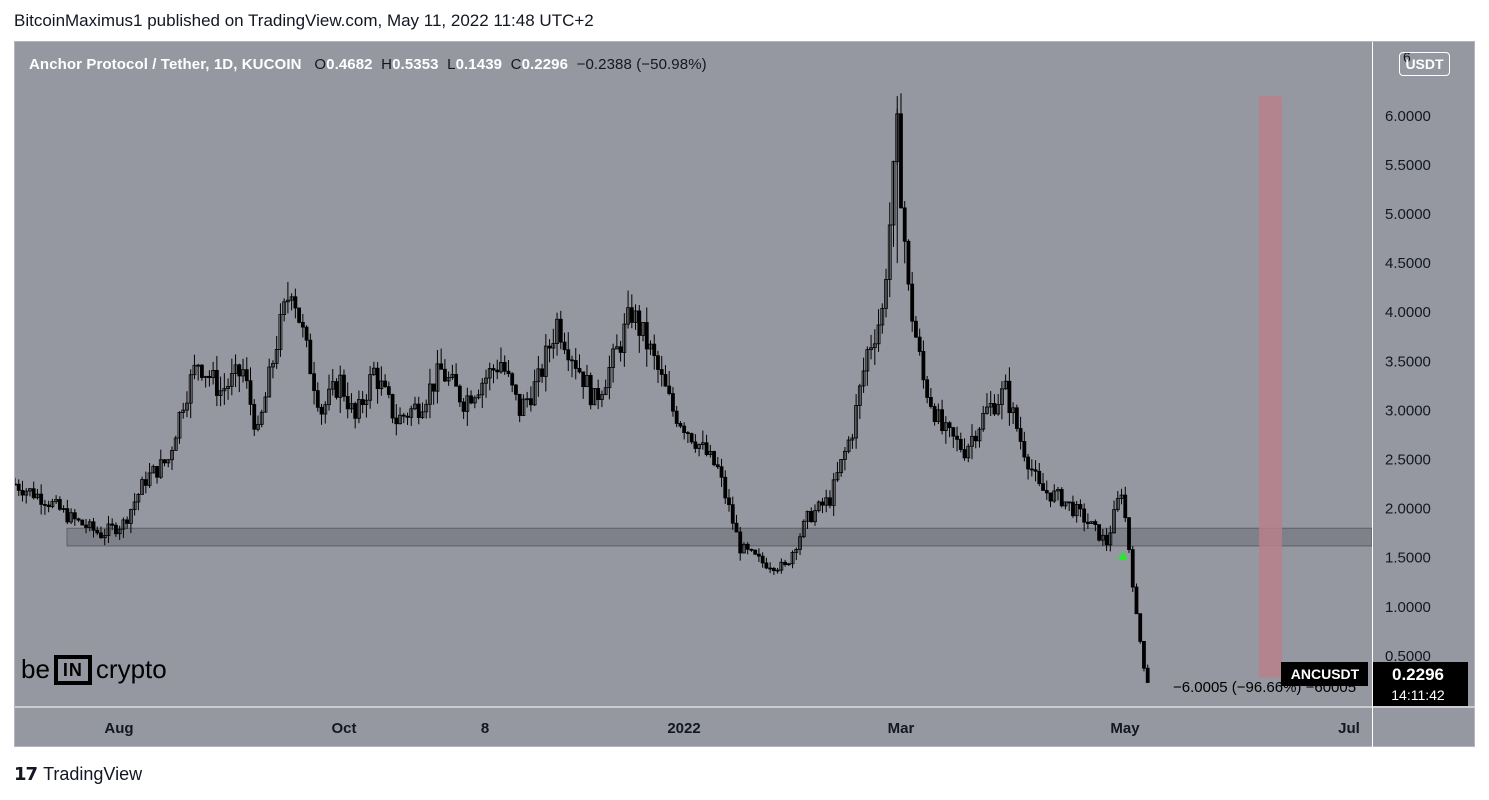 This screenshot has width=1489, height=800. I want to click on x-tick-label: Jul, so click(1349, 728).